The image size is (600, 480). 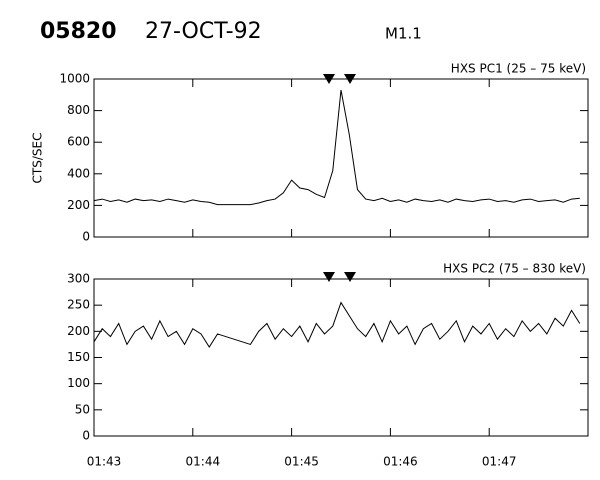 I want to click on panel-title: HXS PC1 (25 – 75 keV), so click(x=518, y=69).